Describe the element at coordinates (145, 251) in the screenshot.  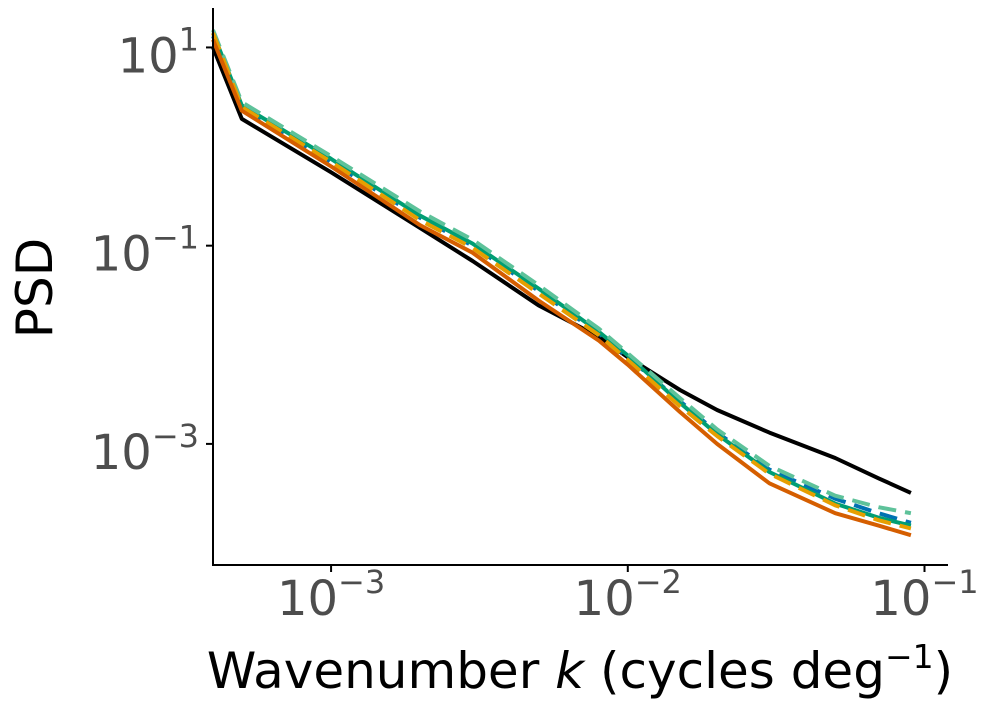
I see `y-tick-label-1: 10⁻¹` at that location.